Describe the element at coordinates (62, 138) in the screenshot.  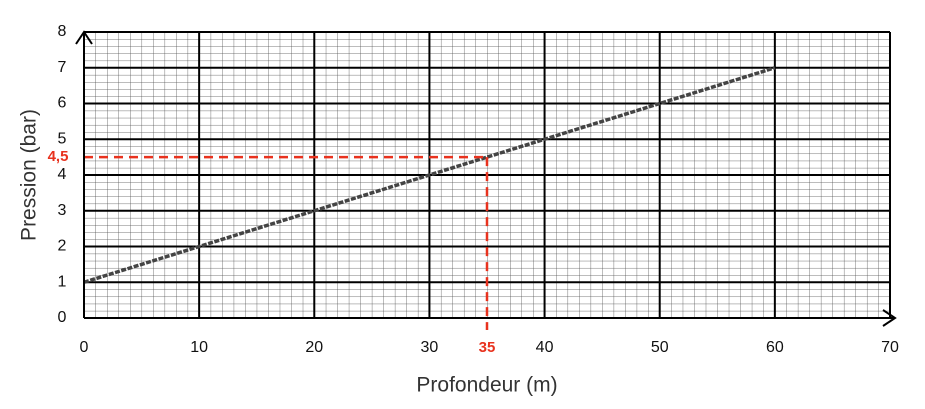
I see `y-tick-label: 5` at that location.